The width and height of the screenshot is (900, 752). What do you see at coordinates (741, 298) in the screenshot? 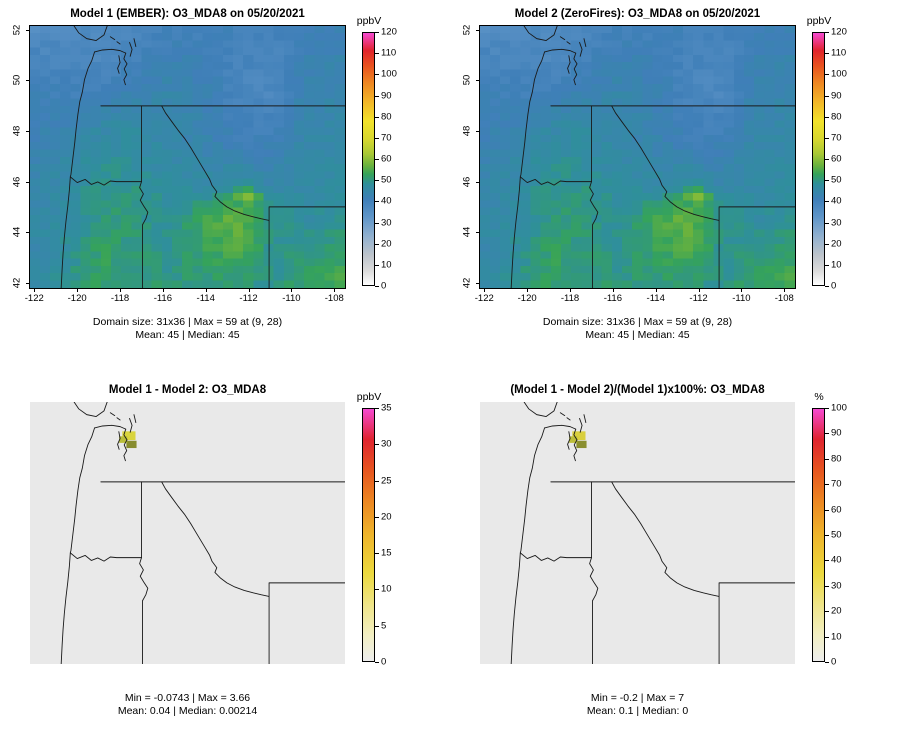
I see `x-tick-label: -110` at bounding box center [741, 298].